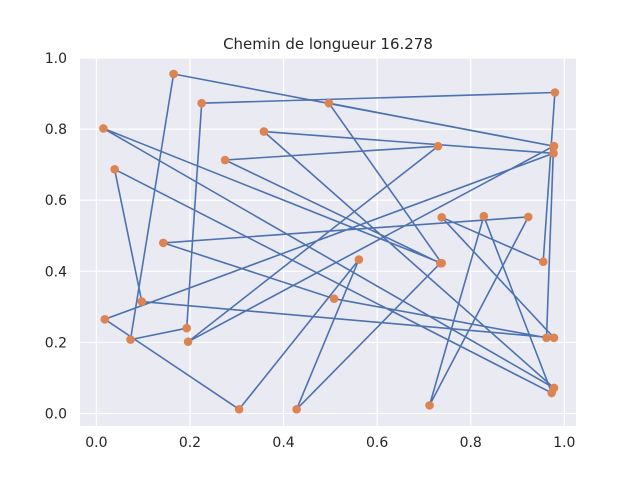 Image resolution: width=640 pixels, height=480 pixels. What do you see at coordinates (96, 443) in the screenshot?
I see `x-tick-label: 0.0` at bounding box center [96, 443].